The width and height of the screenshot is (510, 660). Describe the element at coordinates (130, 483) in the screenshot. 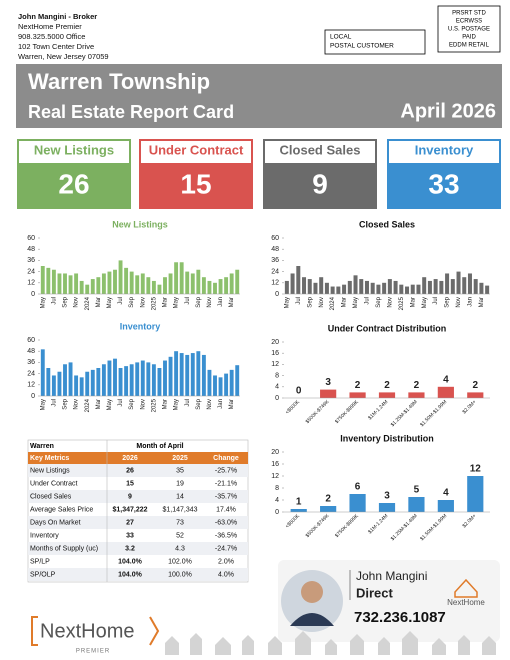

I see `table-cell: 15` at that location.